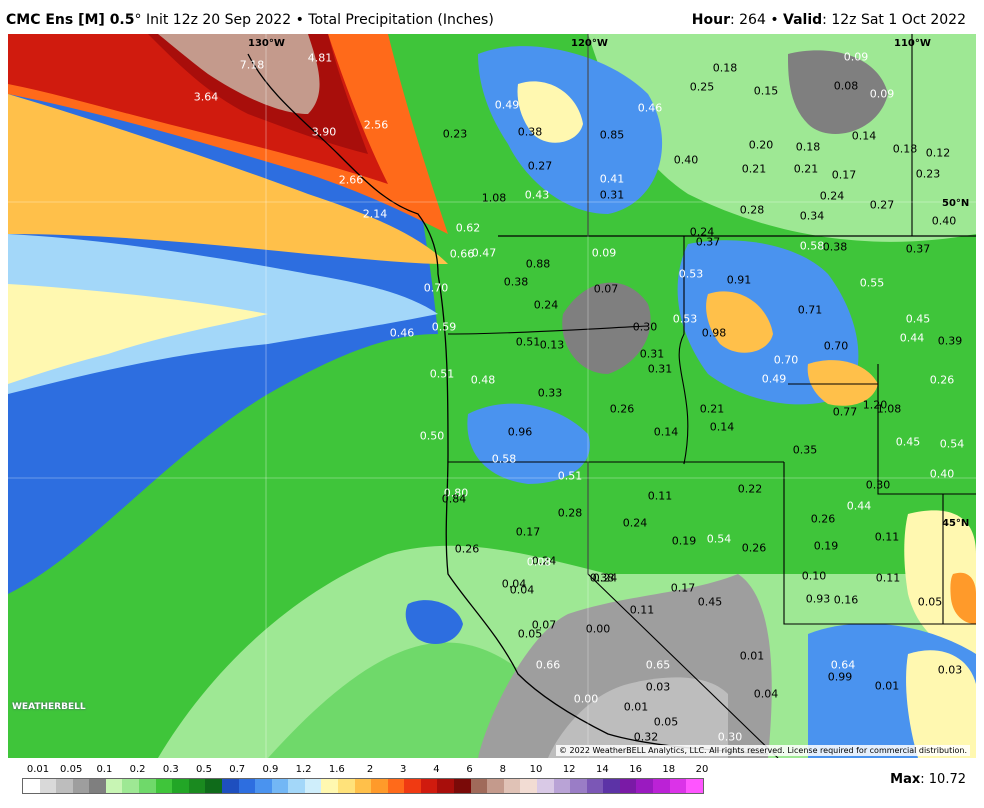 This screenshot has width=984, height=808. Describe the element at coordinates (842, 383) in the screenshot. I see `orange-spot-east` at that location.